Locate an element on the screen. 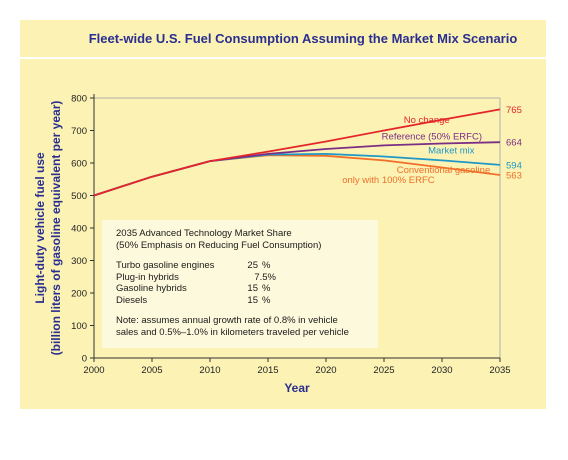  end-value-label: 765 is located at coordinates (514, 110).